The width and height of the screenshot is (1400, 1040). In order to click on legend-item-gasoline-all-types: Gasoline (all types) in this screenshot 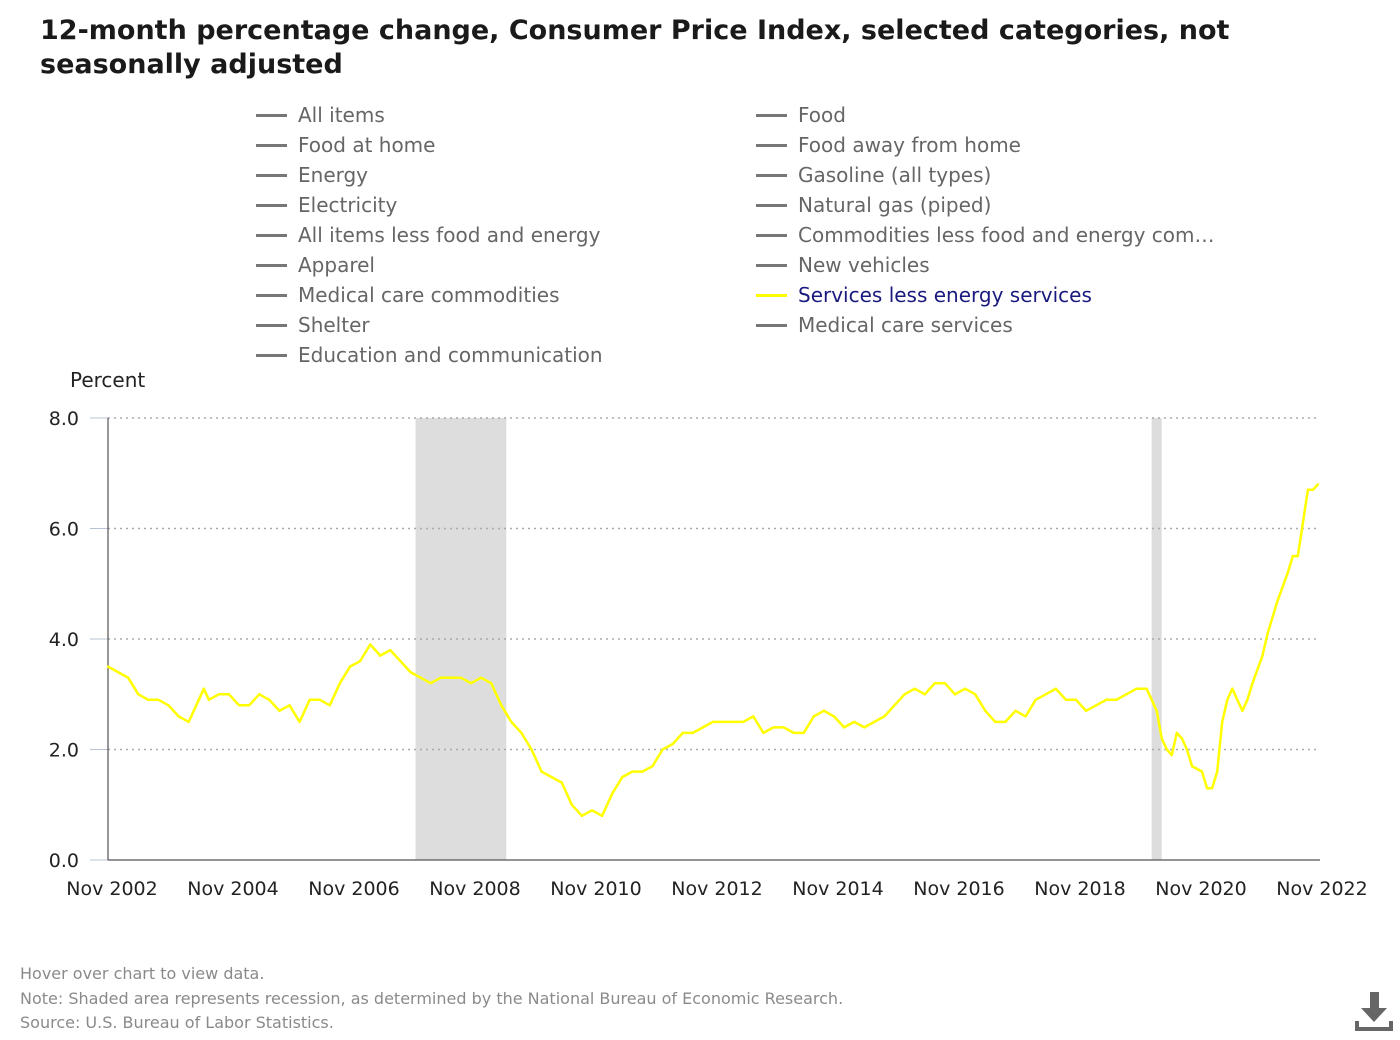, I will do `click(873, 175)`.